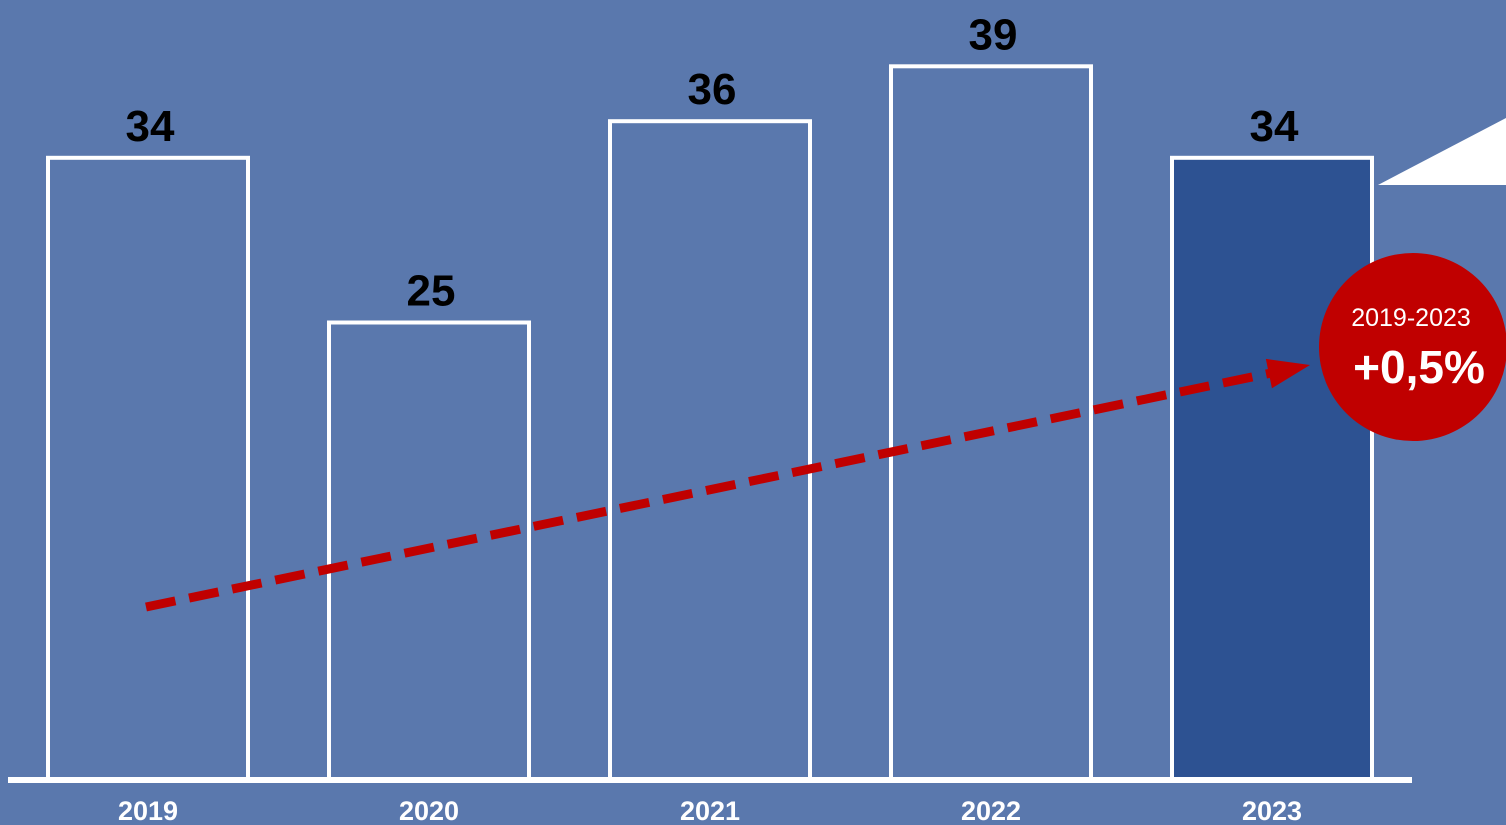 Image resolution: width=1506 pixels, height=825 pixels. Describe the element at coordinates (991, 810) in the screenshot. I see `x-tick-label-2022: 2022` at that location.